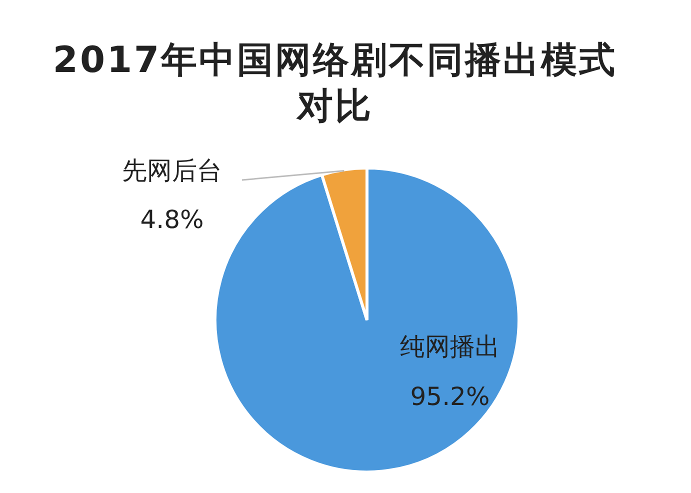 The width and height of the screenshot is (691, 493). What do you see at coordinates (450, 346) in the screenshot?
I see `slice-label: 纯网播出` at bounding box center [450, 346].